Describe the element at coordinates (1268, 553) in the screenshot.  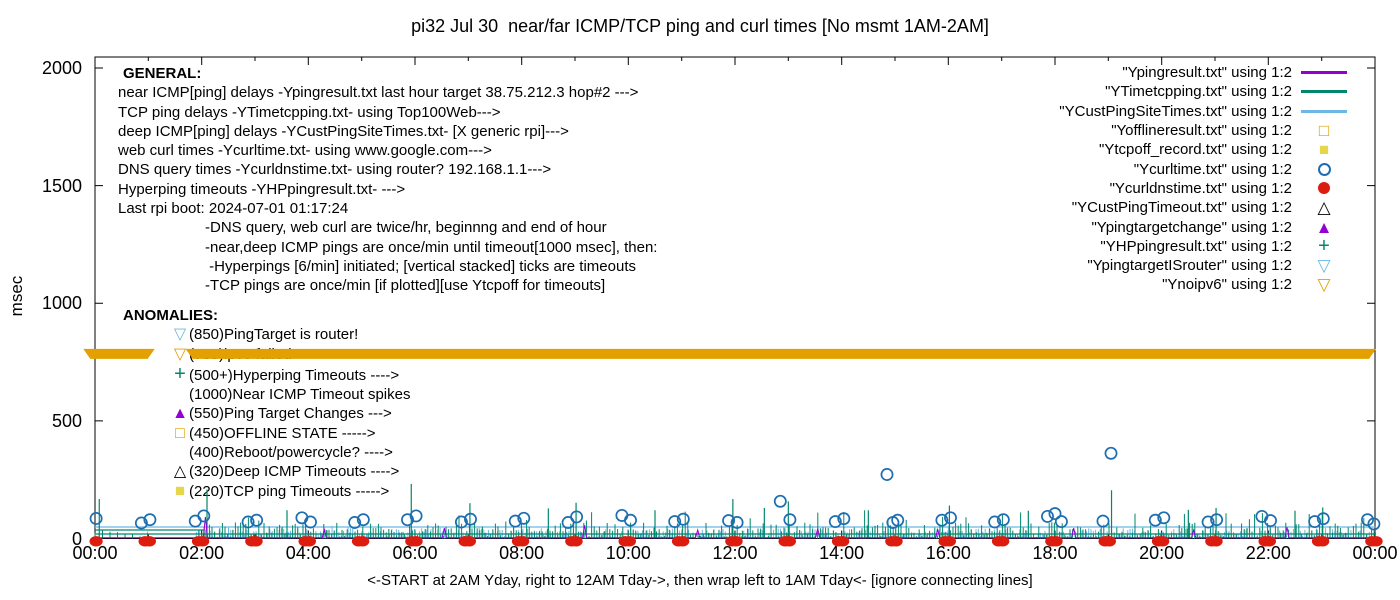
I see `x-tick-label: 22:00` at that location.